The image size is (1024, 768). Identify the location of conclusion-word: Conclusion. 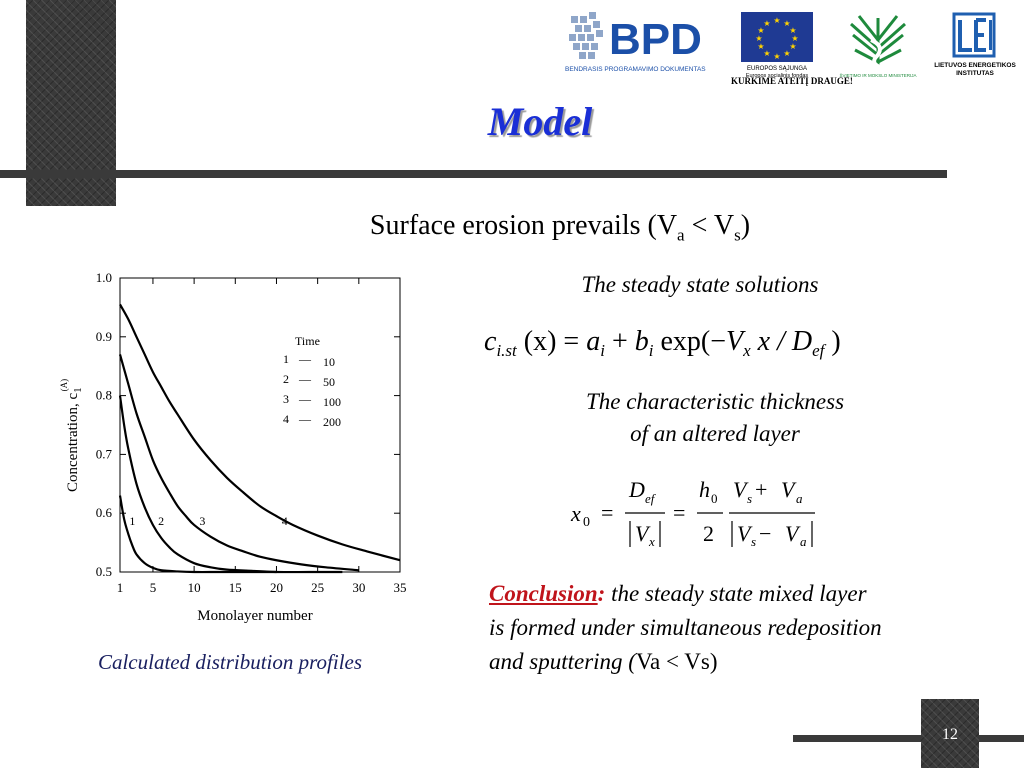
(543, 593).